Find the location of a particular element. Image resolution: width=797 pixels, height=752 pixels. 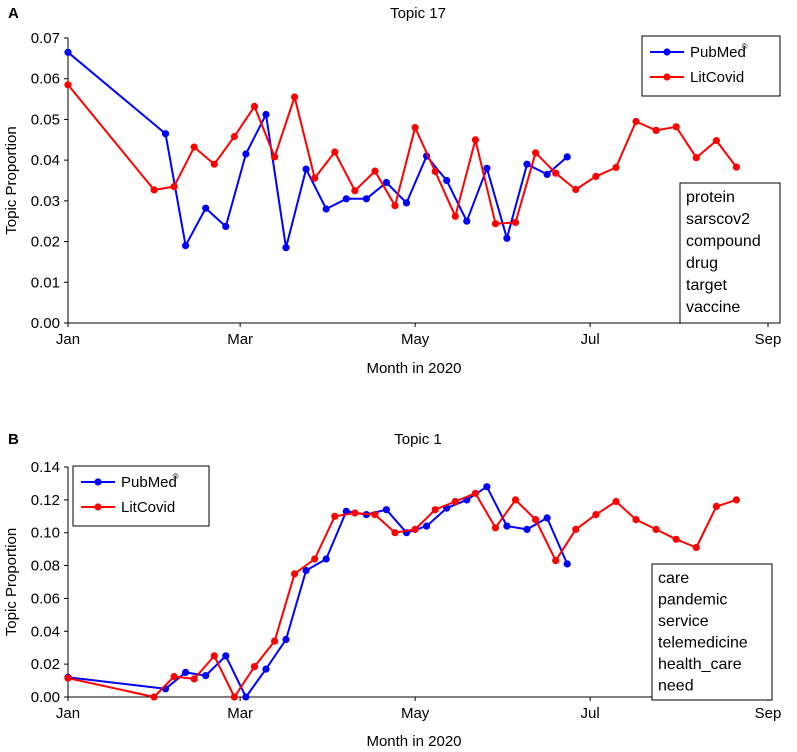

topic-words-box is located at coordinates (712, 632).